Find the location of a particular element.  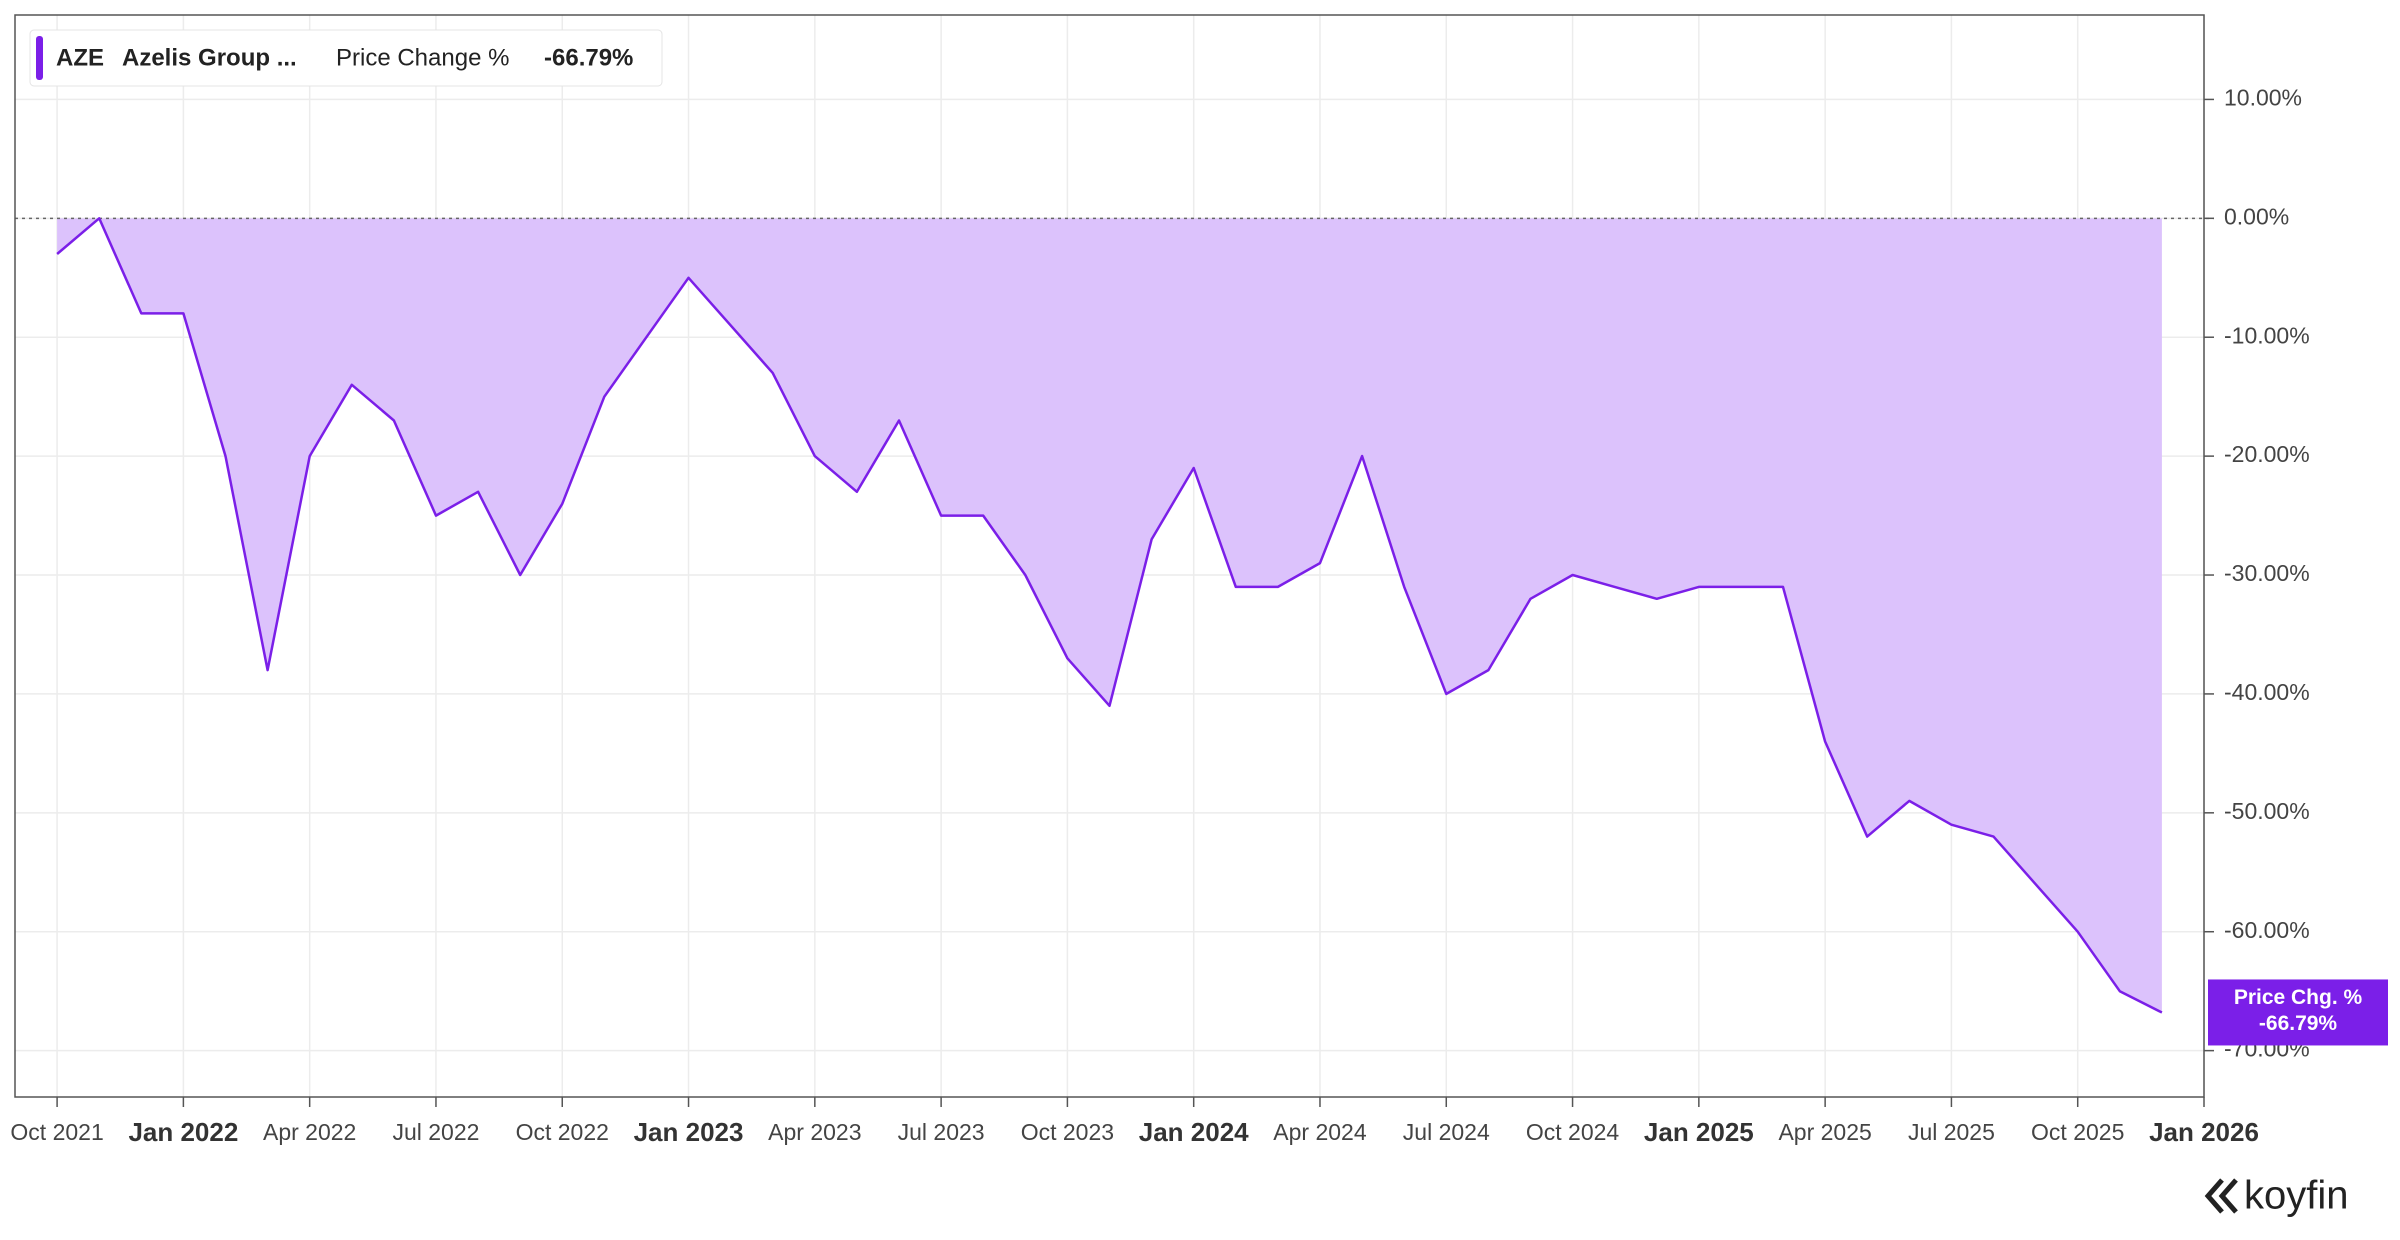

x-tick-label: Jan 2025 is located at coordinates (1699, 1132).